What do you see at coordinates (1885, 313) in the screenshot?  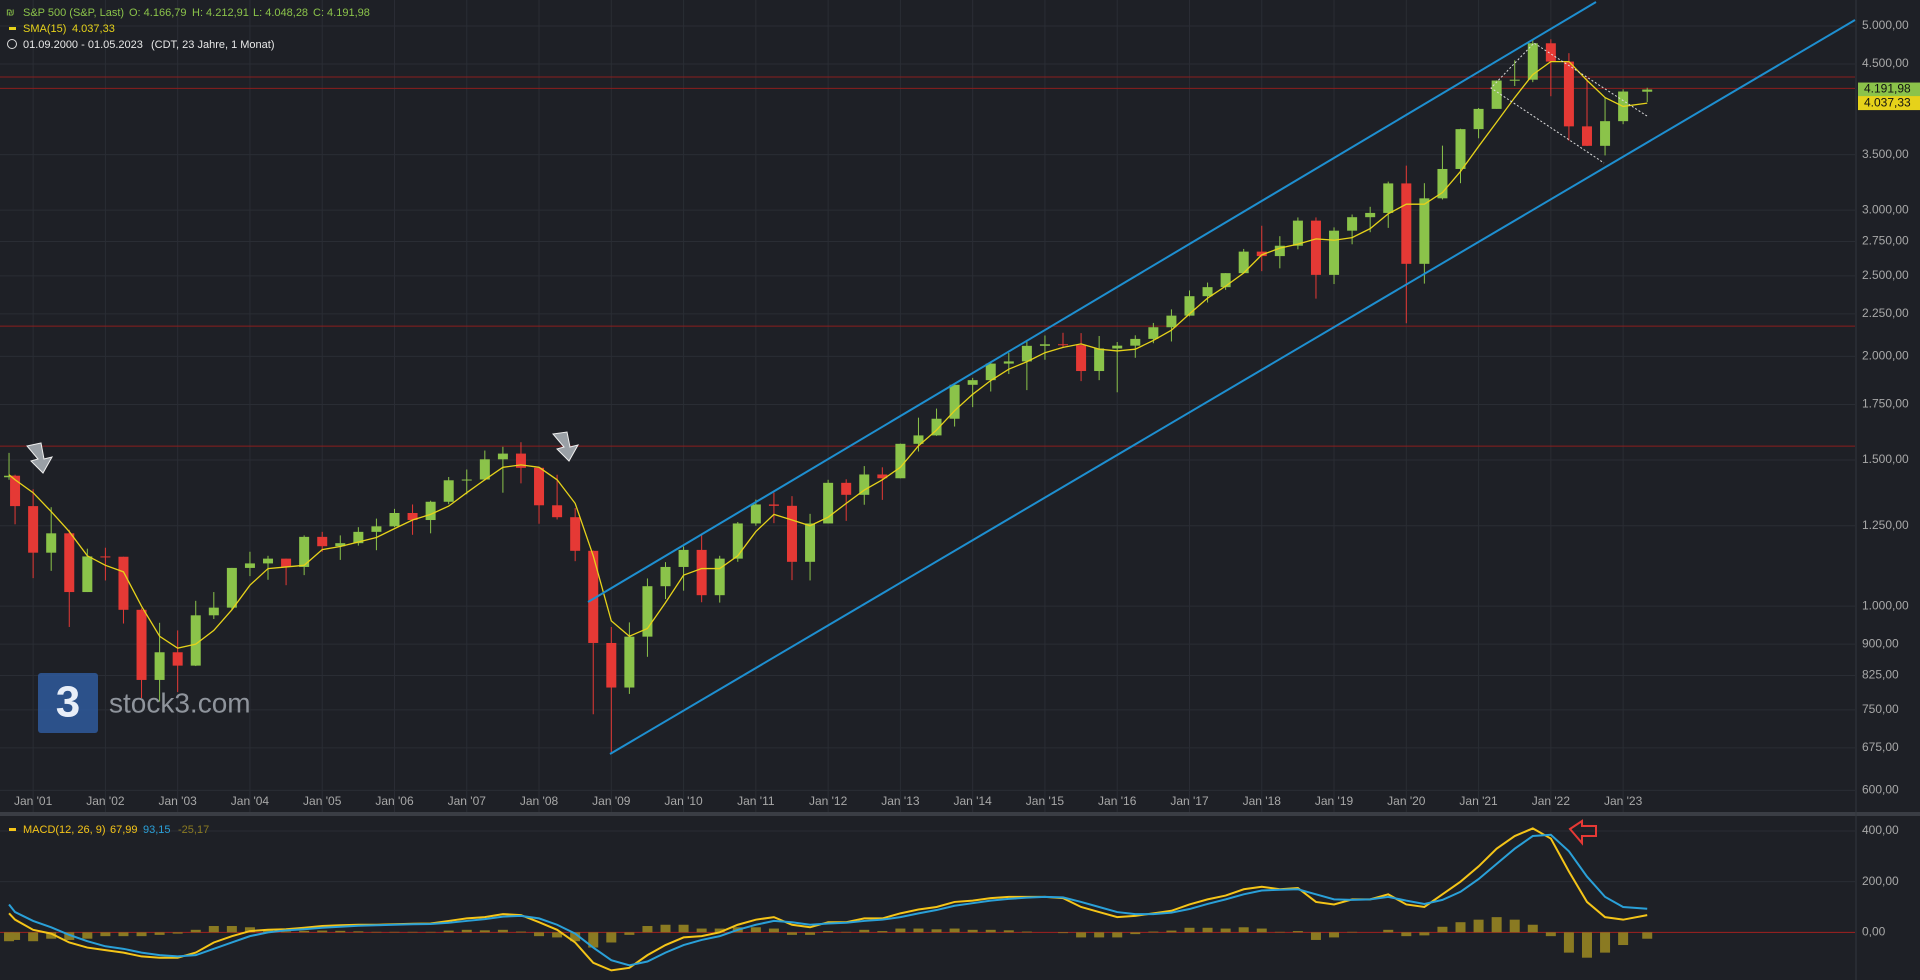 I see `y-tick-label: 2.250,00` at bounding box center [1885, 313].